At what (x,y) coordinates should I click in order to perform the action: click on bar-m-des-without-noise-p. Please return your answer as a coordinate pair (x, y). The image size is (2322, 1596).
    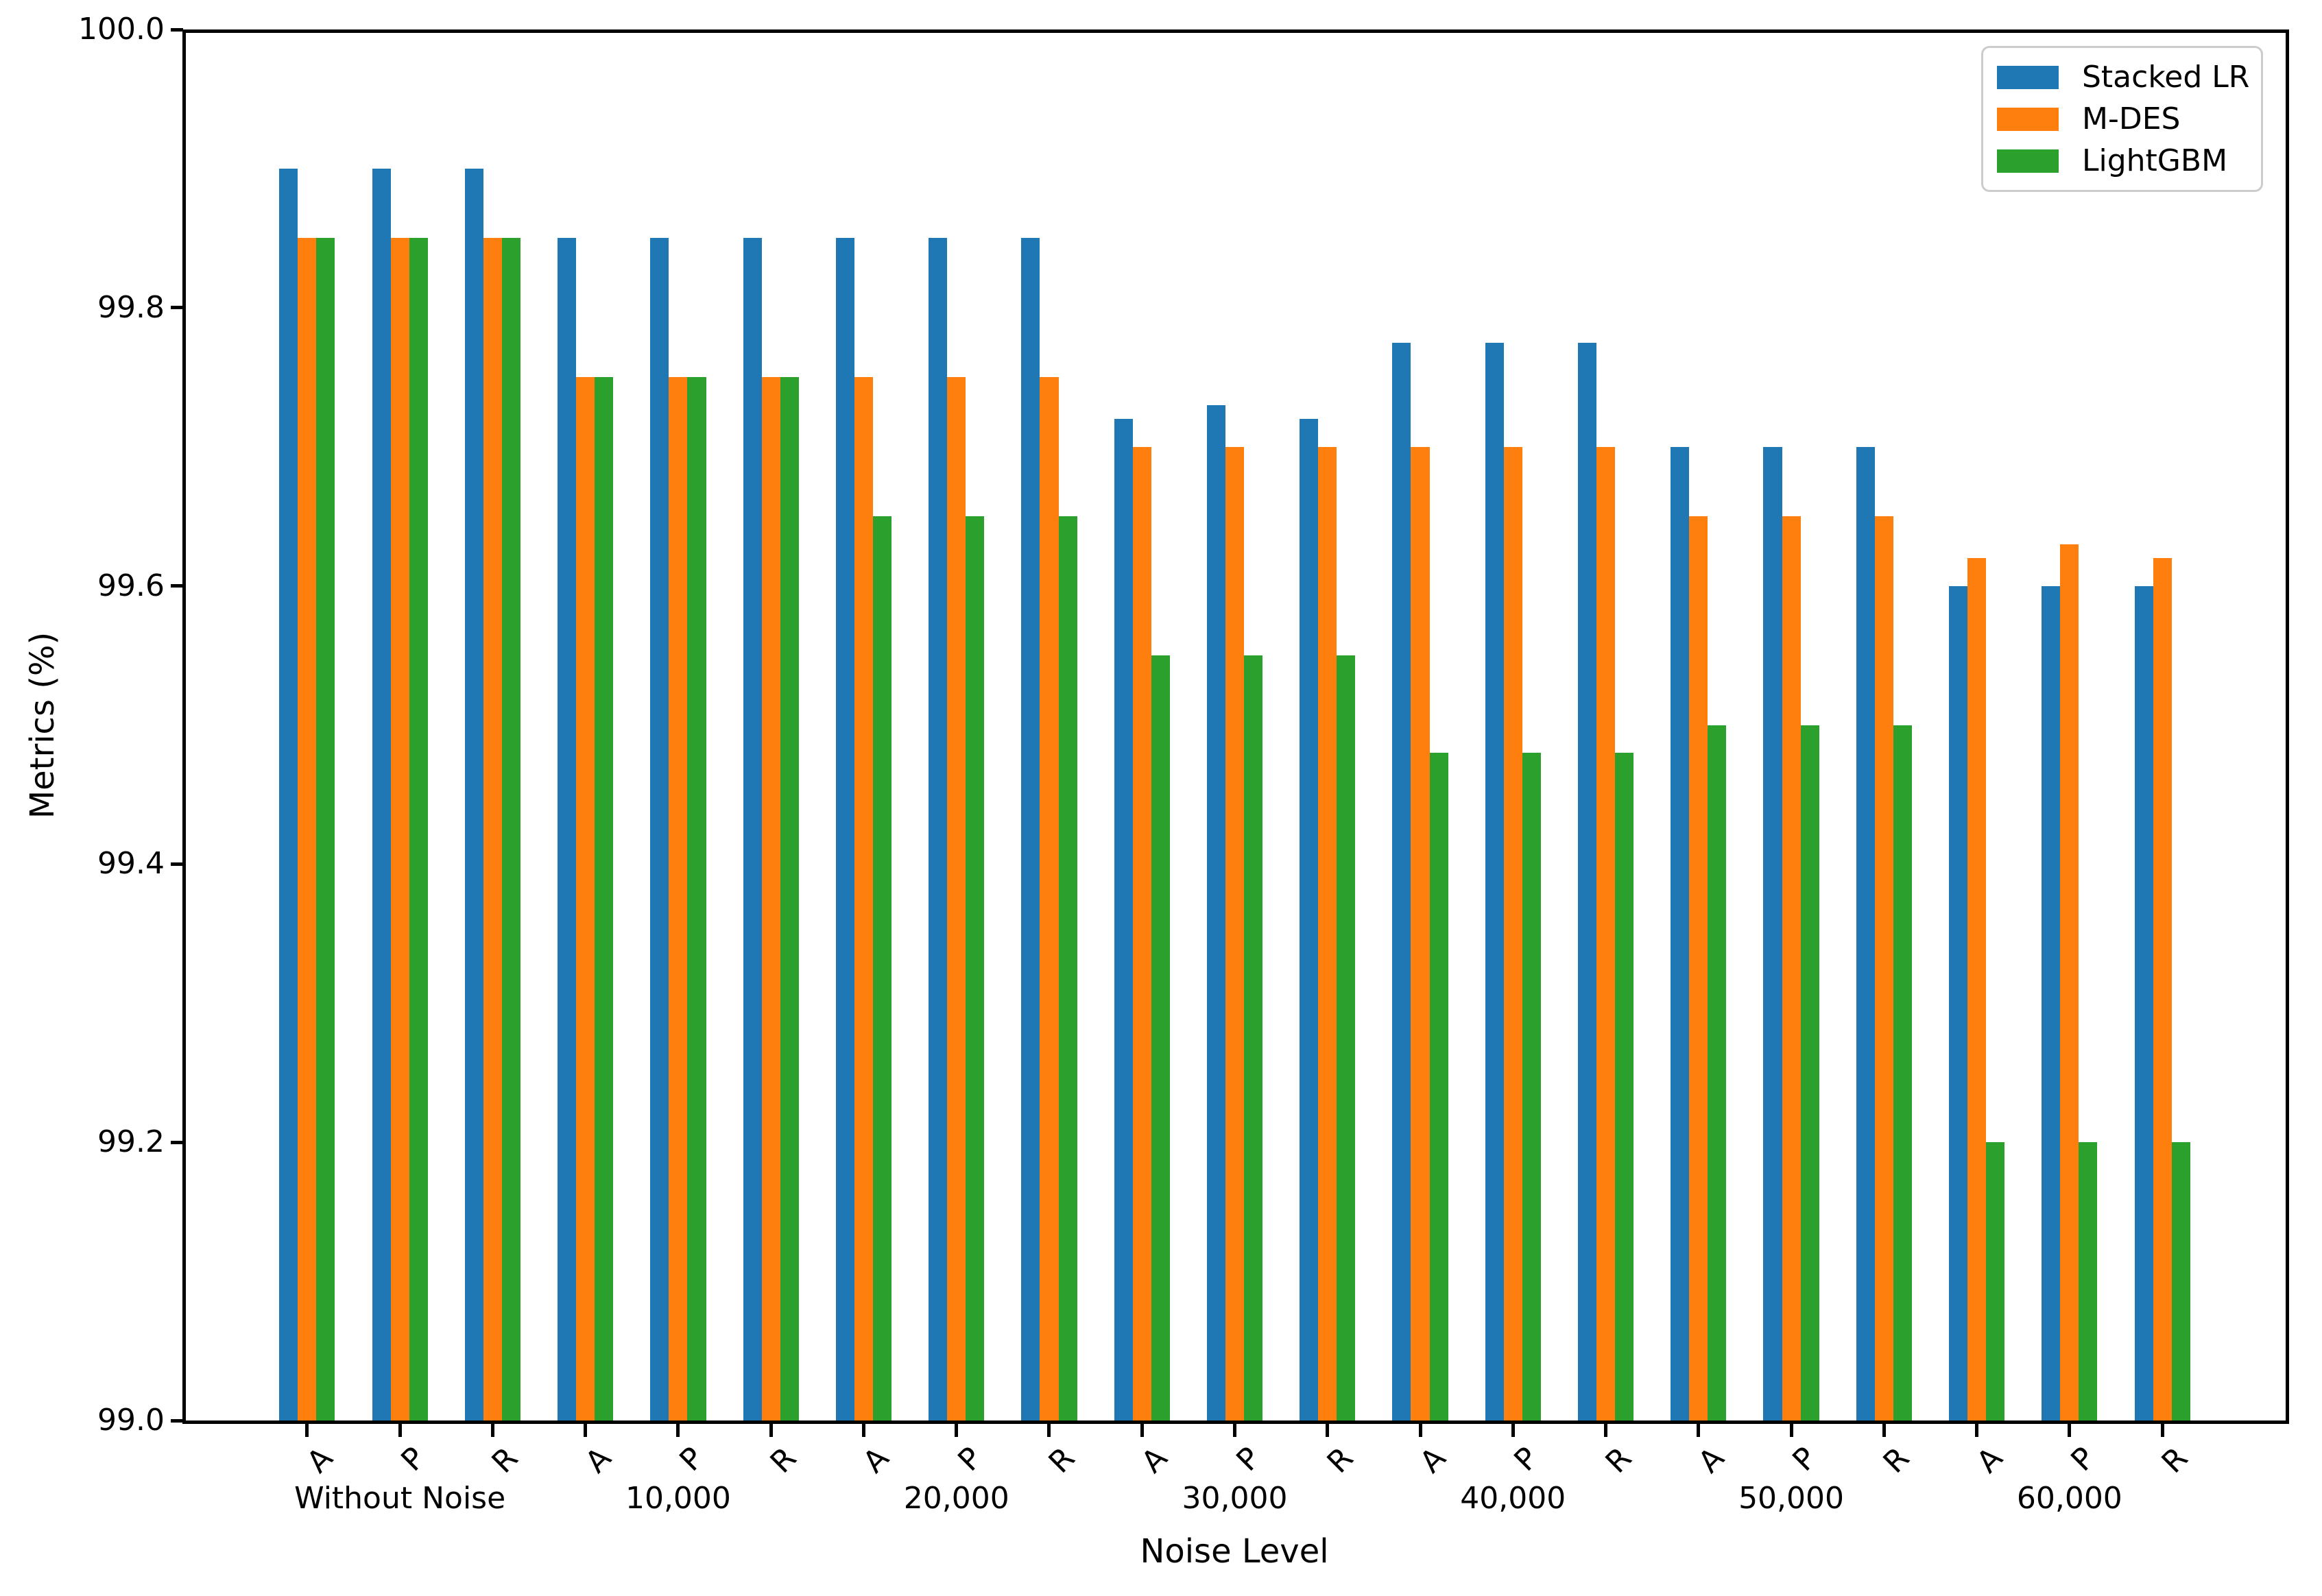
    Looking at the image, I should click on (400, 829).